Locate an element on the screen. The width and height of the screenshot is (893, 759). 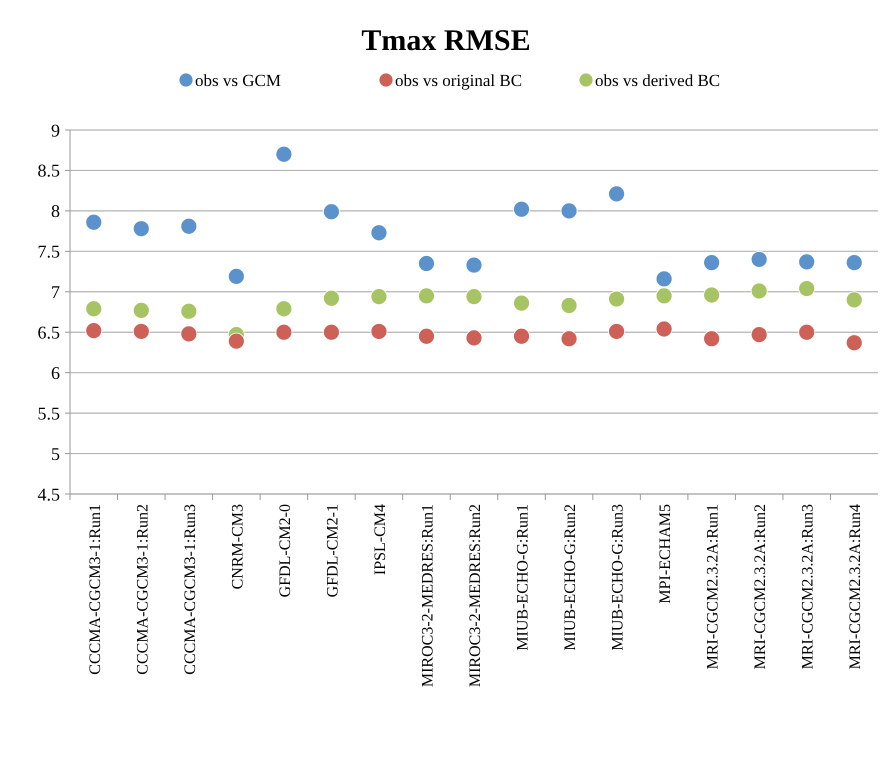
chart-title: Tmax RMSE is located at coordinates (446, 40).